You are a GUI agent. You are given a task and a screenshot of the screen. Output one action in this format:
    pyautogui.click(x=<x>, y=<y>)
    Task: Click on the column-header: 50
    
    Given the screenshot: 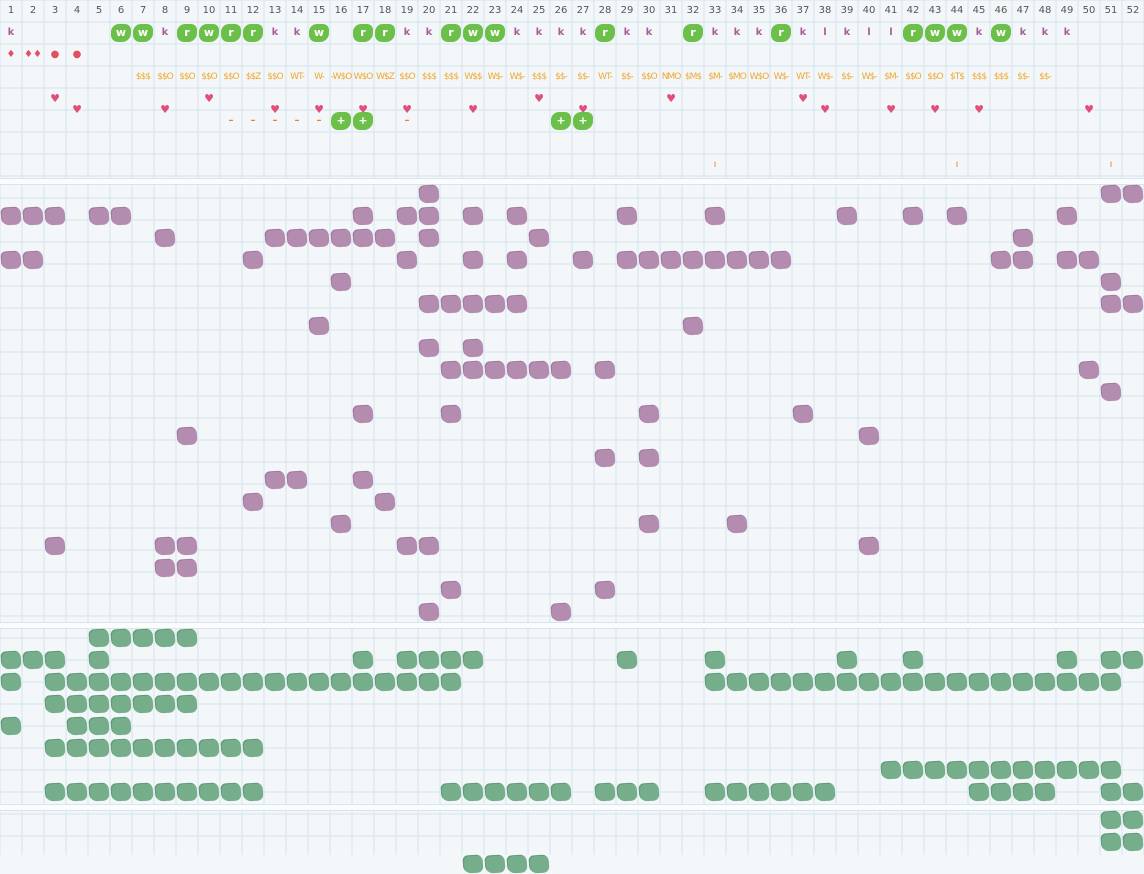 What is the action you would take?
    pyautogui.click(x=1089, y=10)
    